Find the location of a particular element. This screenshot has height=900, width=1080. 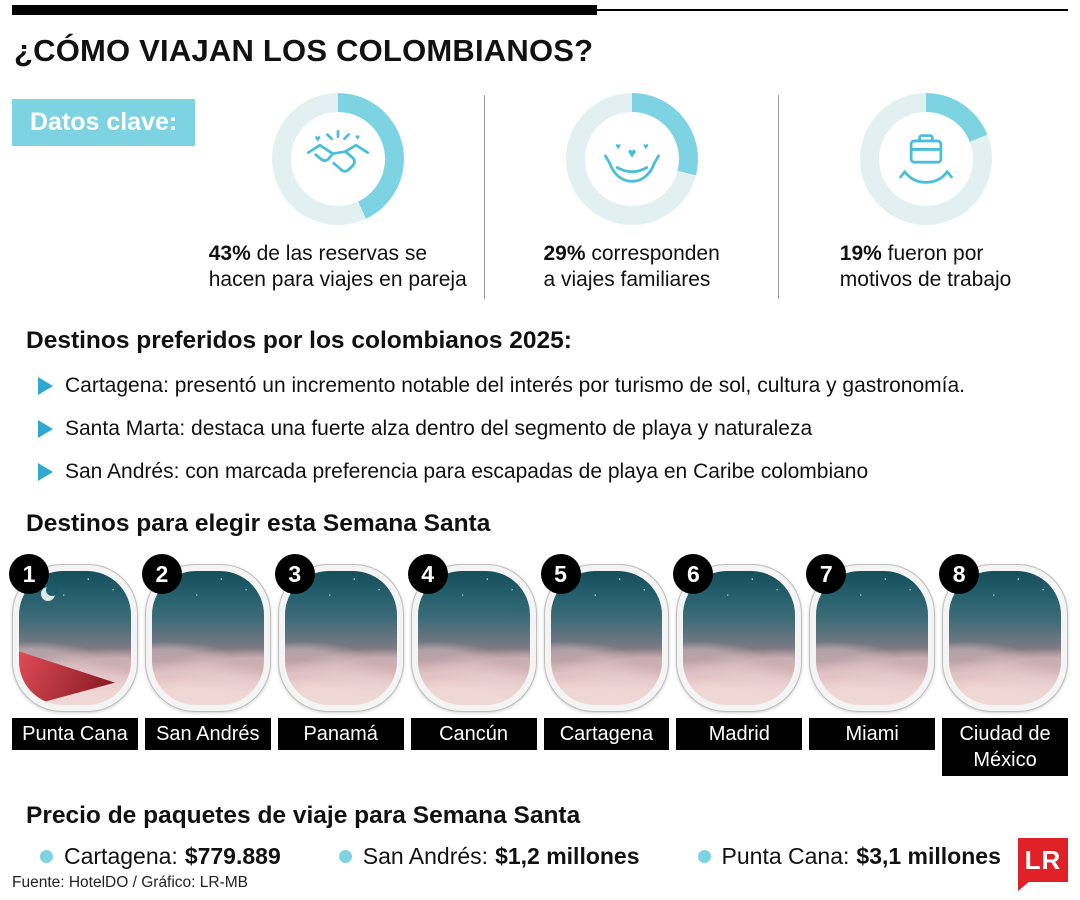

price-item: San Andrés: $1,2 millones is located at coordinates (489, 856).